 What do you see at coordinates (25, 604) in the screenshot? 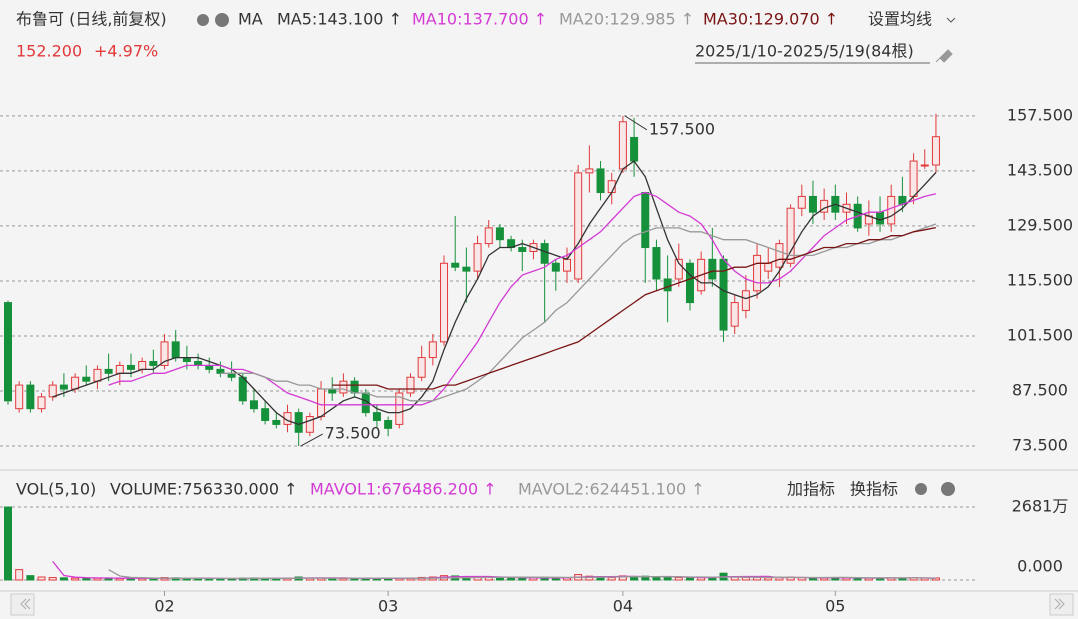
I see `scroll-left-icon` at bounding box center [25, 604].